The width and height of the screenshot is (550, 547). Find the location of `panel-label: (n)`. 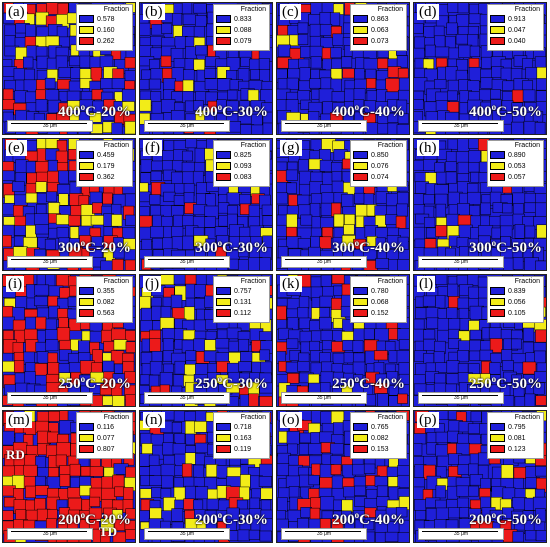

panel-label: (n) is located at coordinates (154, 420).